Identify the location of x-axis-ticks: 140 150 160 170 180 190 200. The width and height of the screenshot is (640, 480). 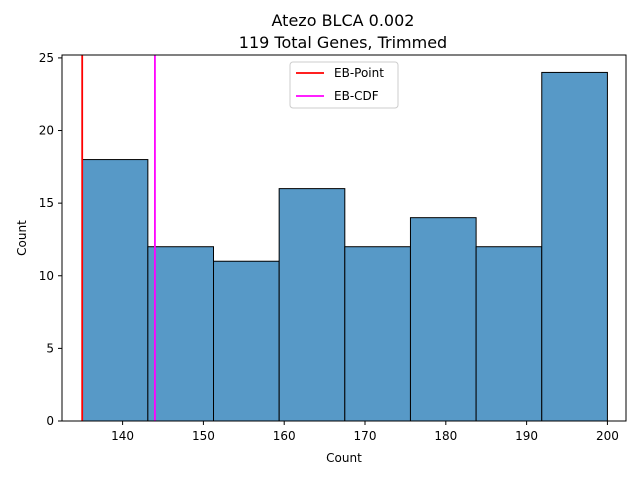
(365, 432).